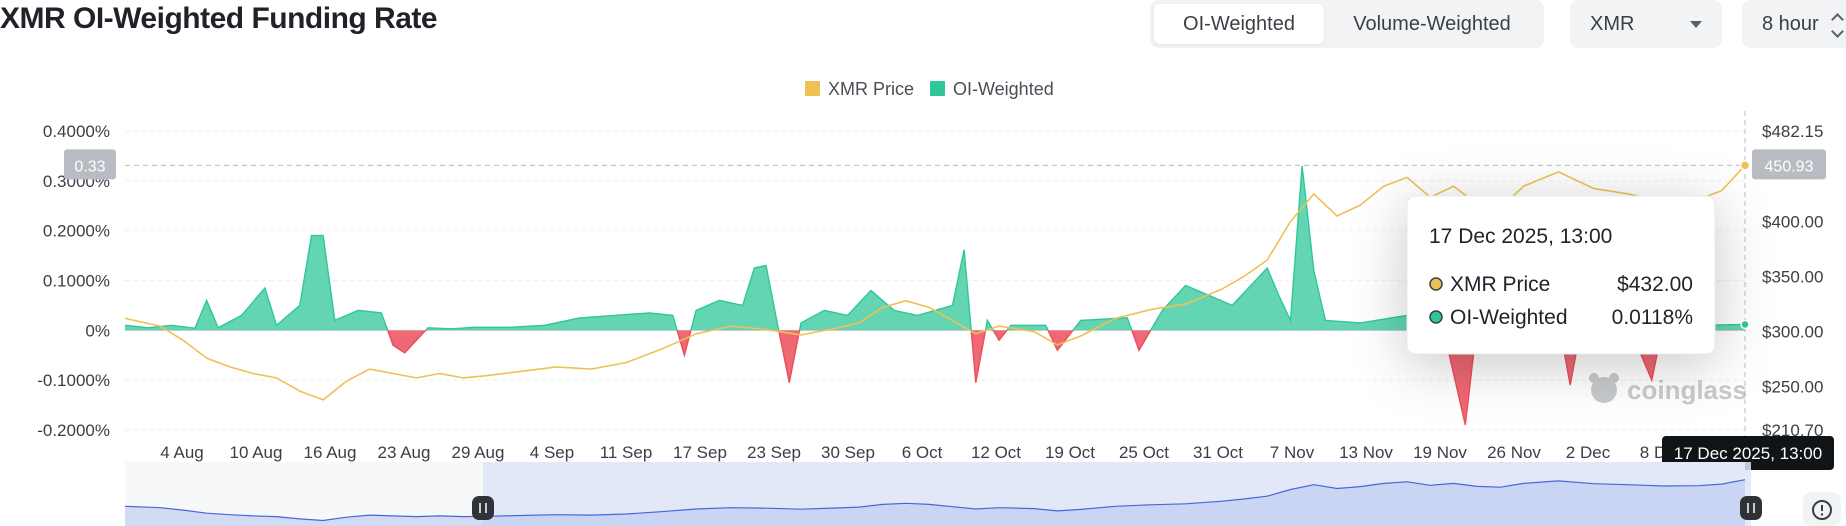 The height and width of the screenshot is (526, 1846). I want to click on chevron-down-icon, so click(1696, 24).